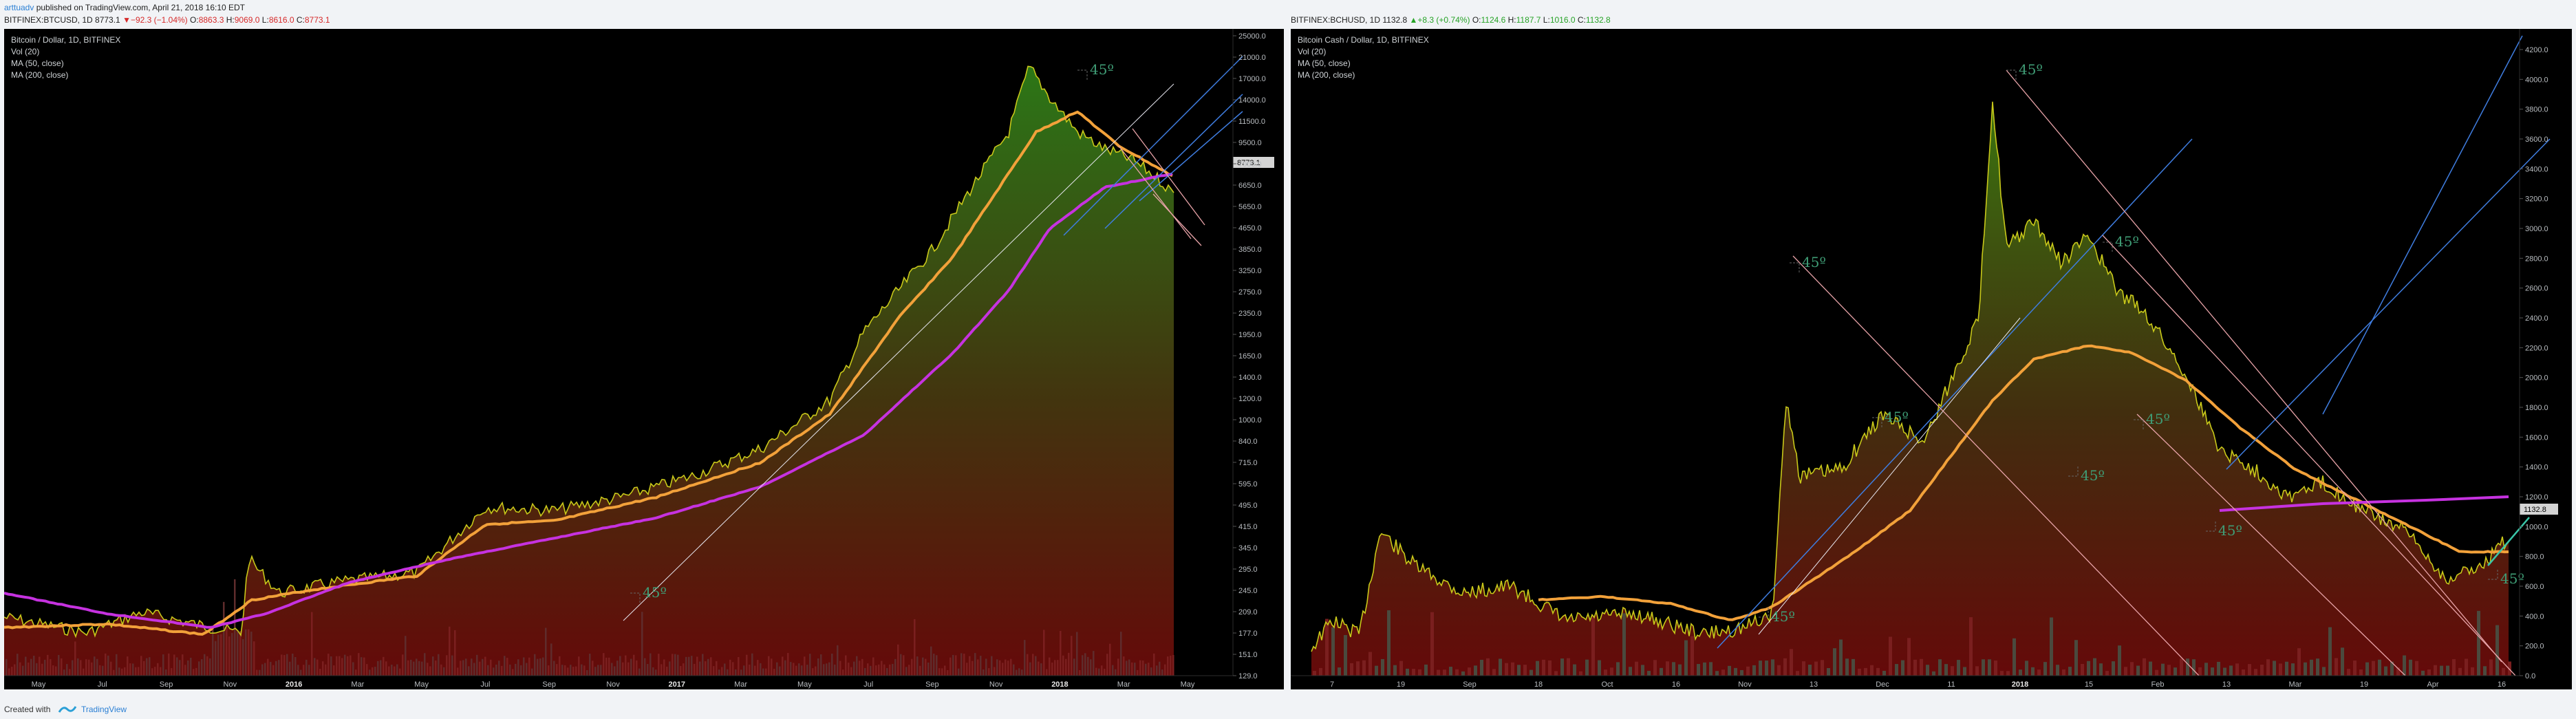 This screenshot has width=2576, height=719. I want to click on tradingview-link: TradingView, so click(104, 709).